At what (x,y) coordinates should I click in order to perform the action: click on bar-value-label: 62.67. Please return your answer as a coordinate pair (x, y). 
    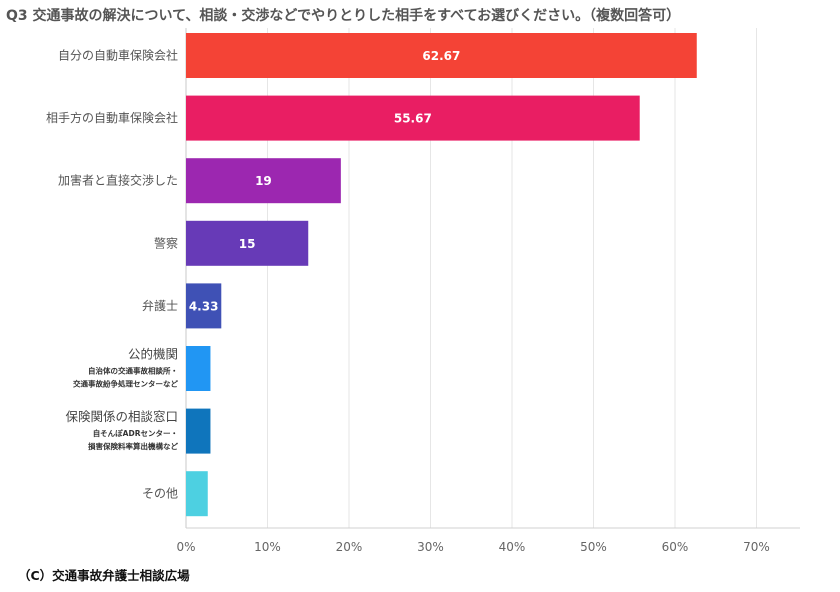
    Looking at the image, I should click on (441, 56).